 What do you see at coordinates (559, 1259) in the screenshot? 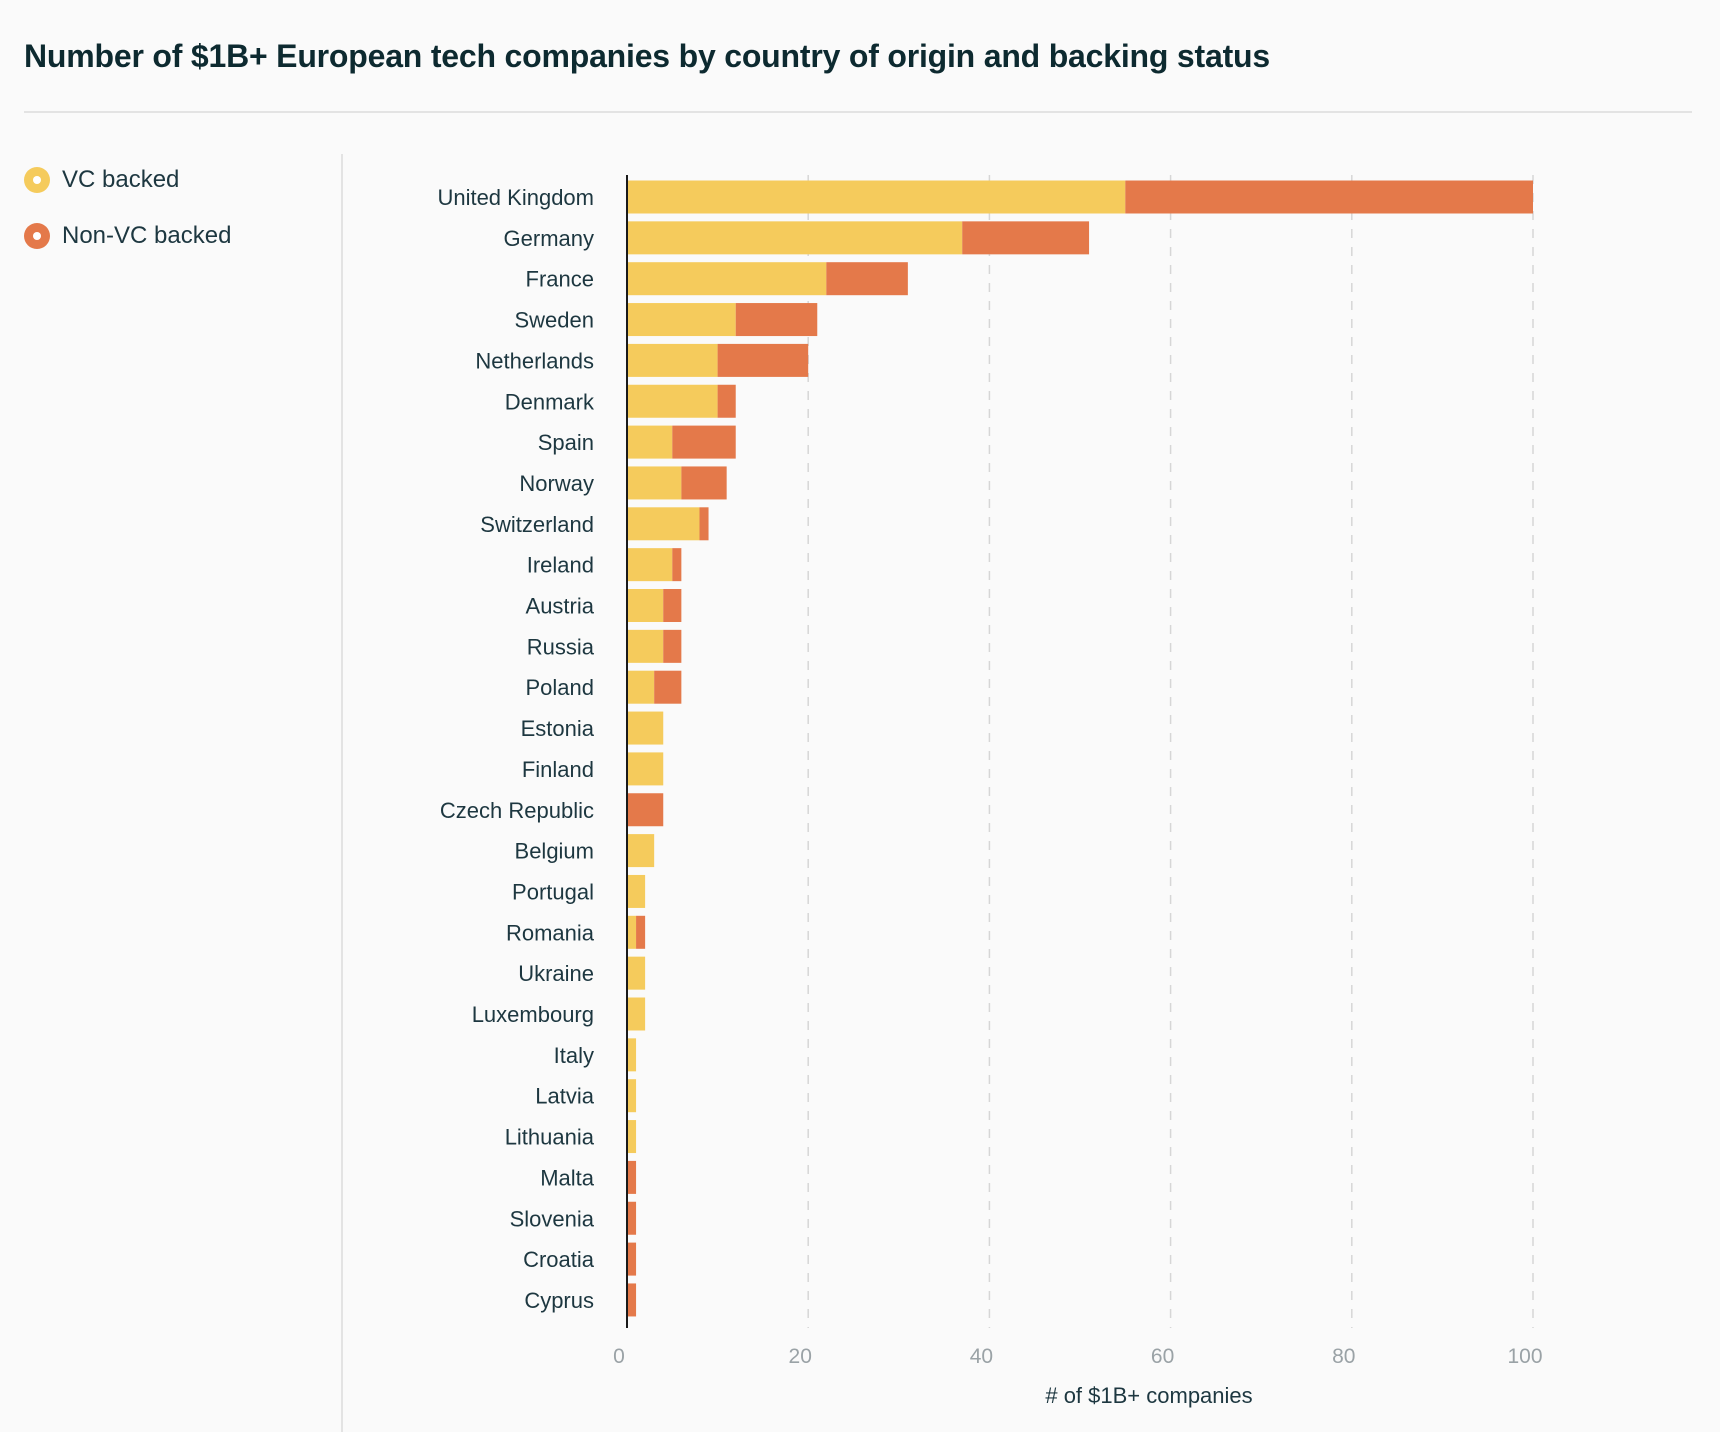
I see `category-label-croatia: Croatia` at bounding box center [559, 1259].